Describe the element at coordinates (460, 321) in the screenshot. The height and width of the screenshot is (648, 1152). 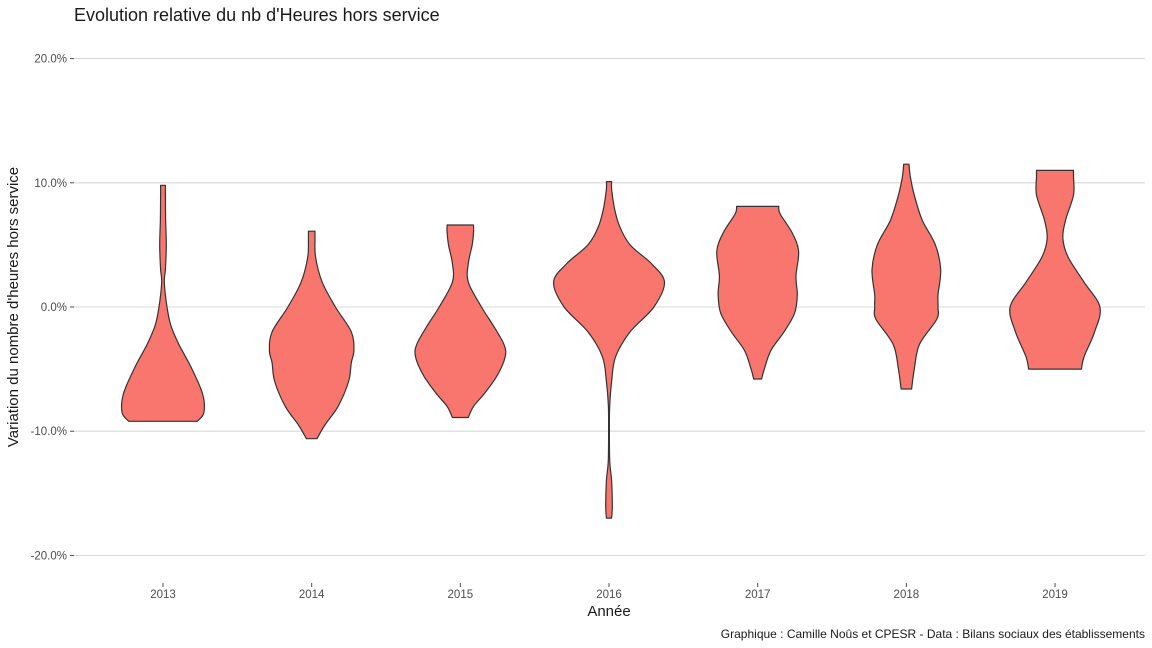
I see `violin-2015` at that location.